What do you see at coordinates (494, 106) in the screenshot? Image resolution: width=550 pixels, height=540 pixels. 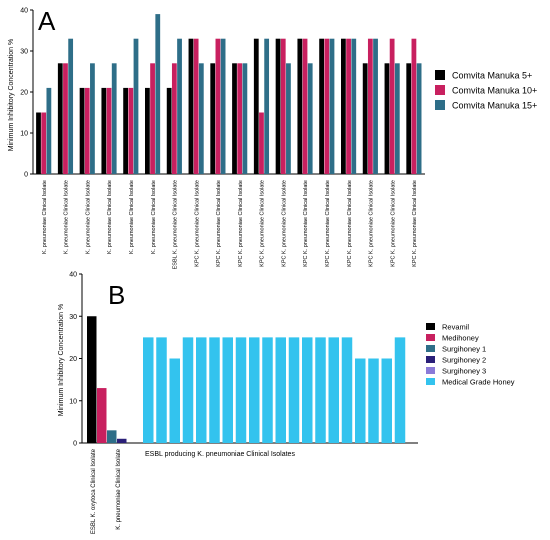 I see `legend-label: Comvita Manuka 15+` at bounding box center [494, 106].